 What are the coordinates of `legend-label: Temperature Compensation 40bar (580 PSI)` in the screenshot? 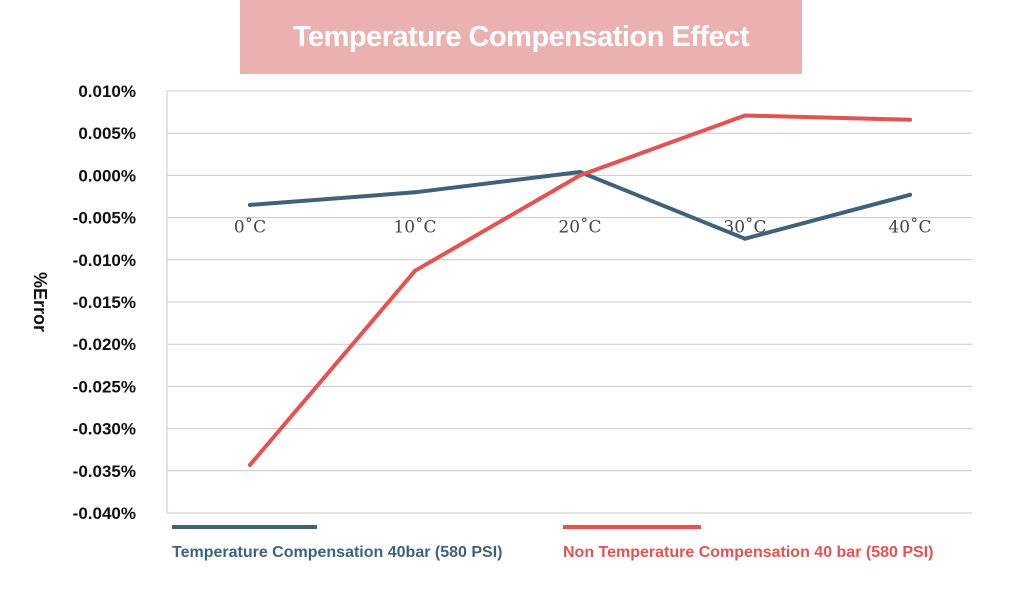 It's located at (337, 552).